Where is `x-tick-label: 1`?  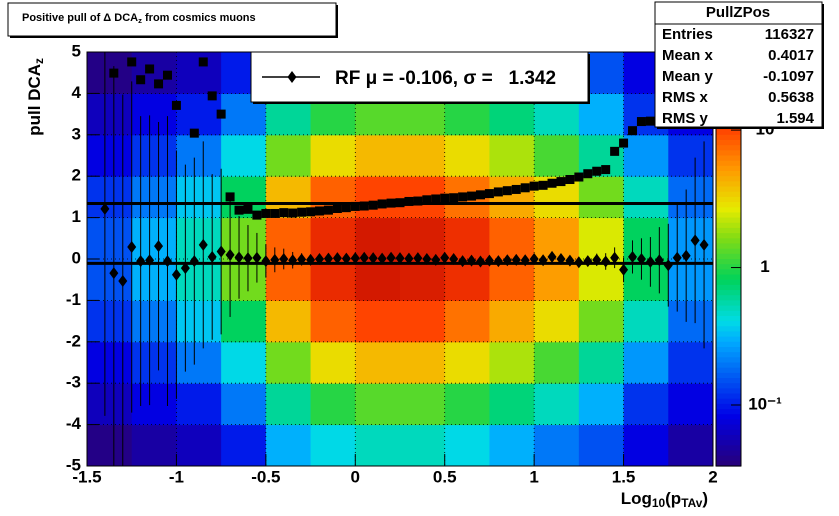
x-tick-label: 1 is located at coordinates (533, 476).